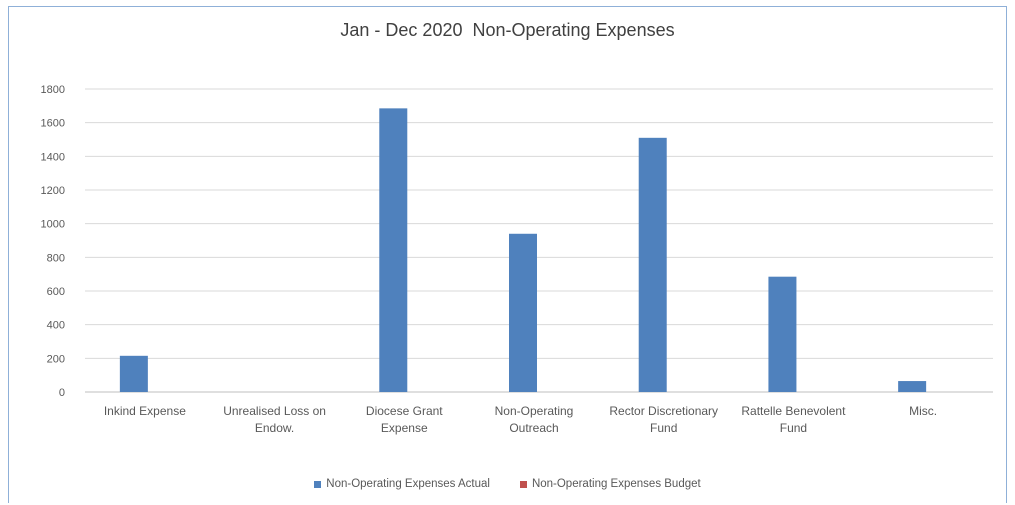 This screenshot has height=505, width=1015. Describe the element at coordinates (663, 411) in the screenshot. I see `x-category-label: Rector Discretionary` at that location.